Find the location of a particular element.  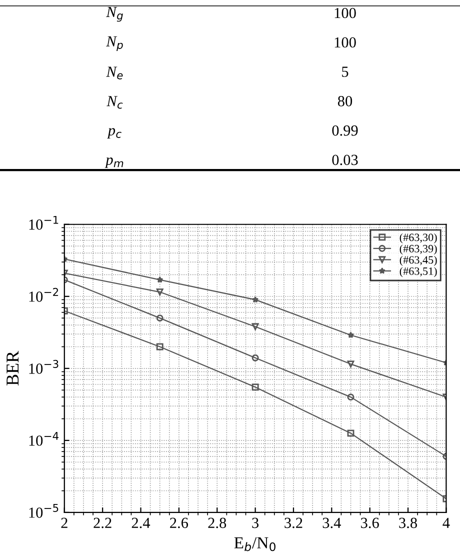

legend-label: (#63,30) is located at coordinates (418, 238).